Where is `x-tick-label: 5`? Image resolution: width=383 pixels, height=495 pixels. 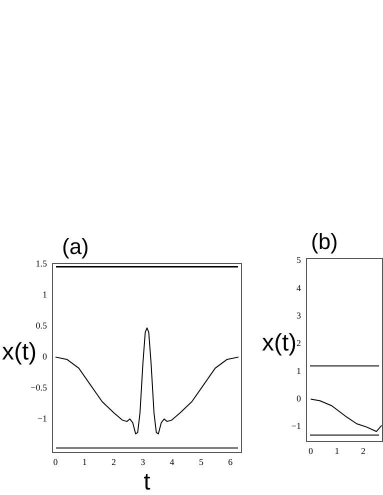
x-tick-label: 5 is located at coordinates (201, 461).